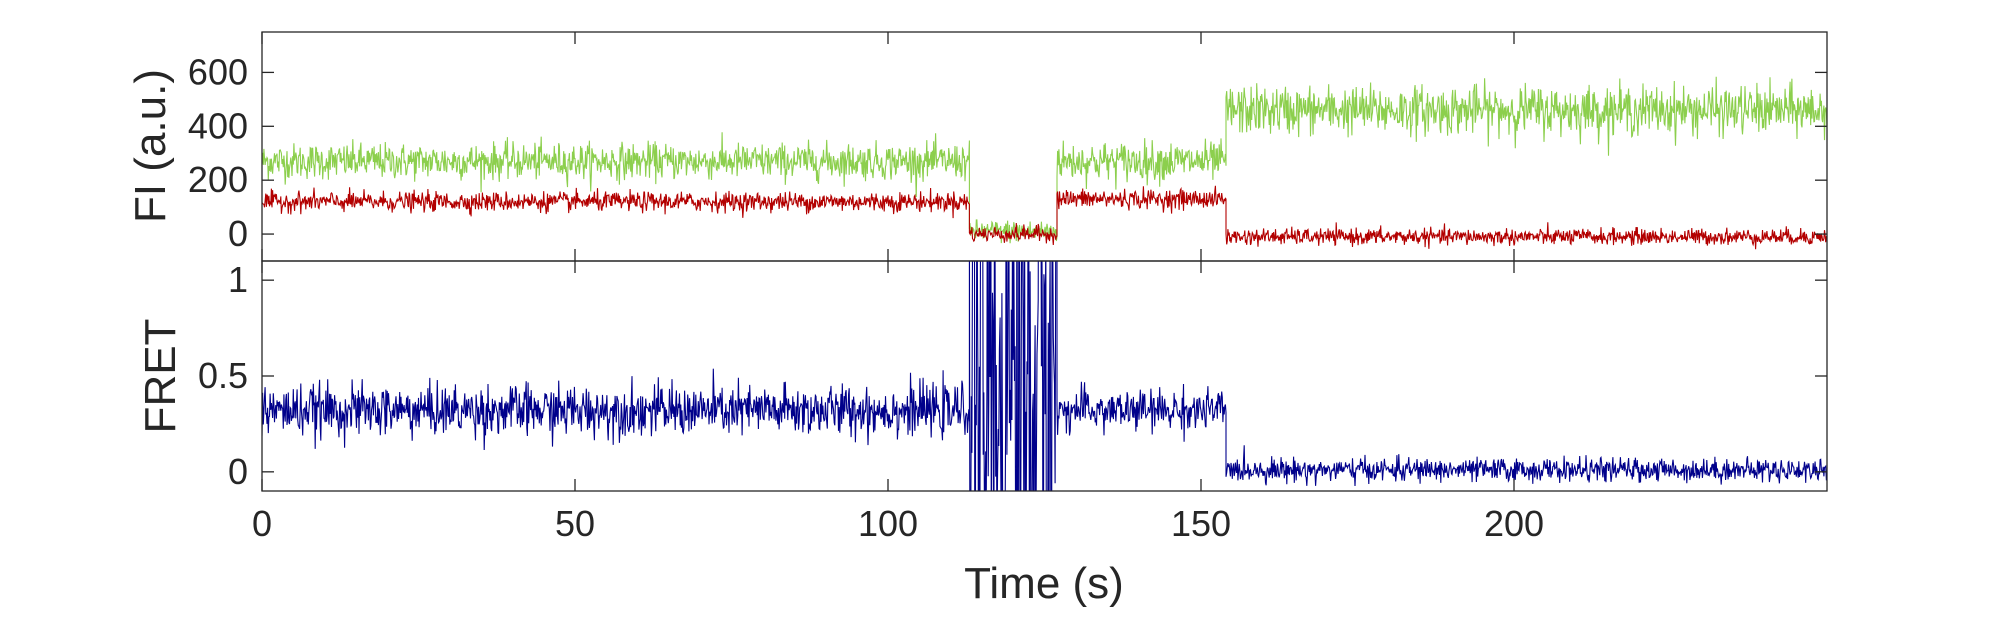 Image resolution: width=2005 pixels, height=625 pixels. I want to click on fret-y-tick-label: 0.5, so click(223, 375).